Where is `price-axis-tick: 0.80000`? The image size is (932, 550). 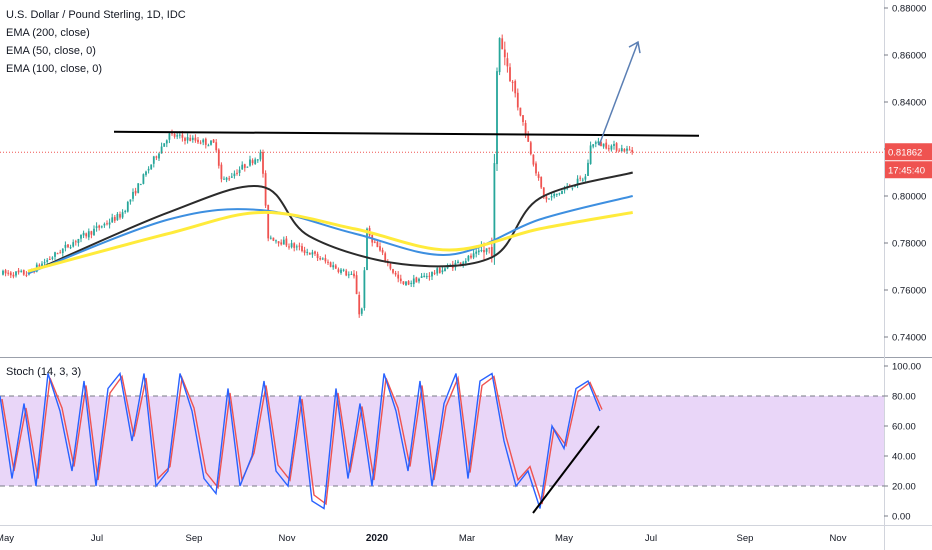
price-axis-tick: 0.80000 is located at coordinates (909, 197).